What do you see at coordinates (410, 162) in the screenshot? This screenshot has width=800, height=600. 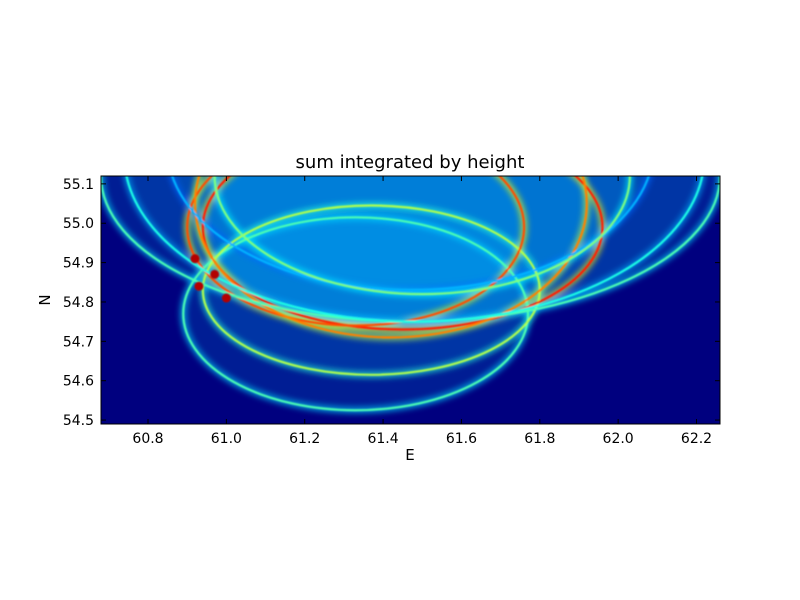 I see `chart-title: sum integrated by height` at bounding box center [410, 162].